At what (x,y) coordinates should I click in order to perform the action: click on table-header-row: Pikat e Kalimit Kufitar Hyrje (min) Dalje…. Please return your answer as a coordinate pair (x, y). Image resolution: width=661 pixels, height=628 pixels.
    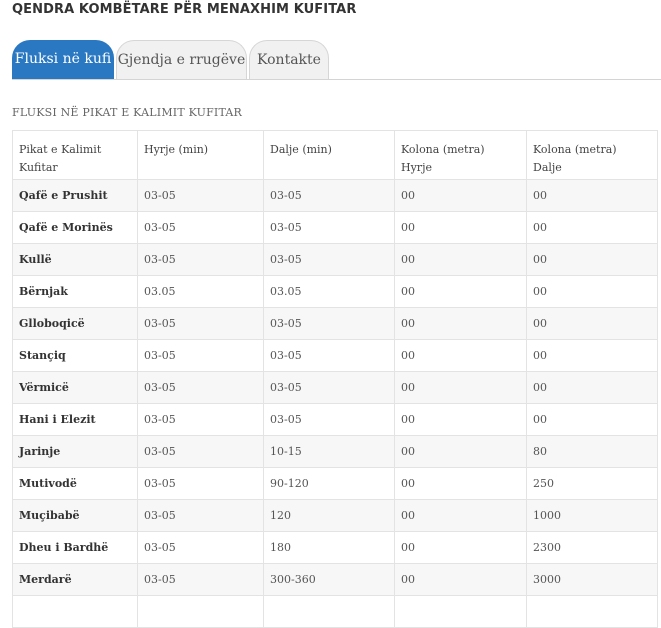
    Looking at the image, I should click on (335, 155).